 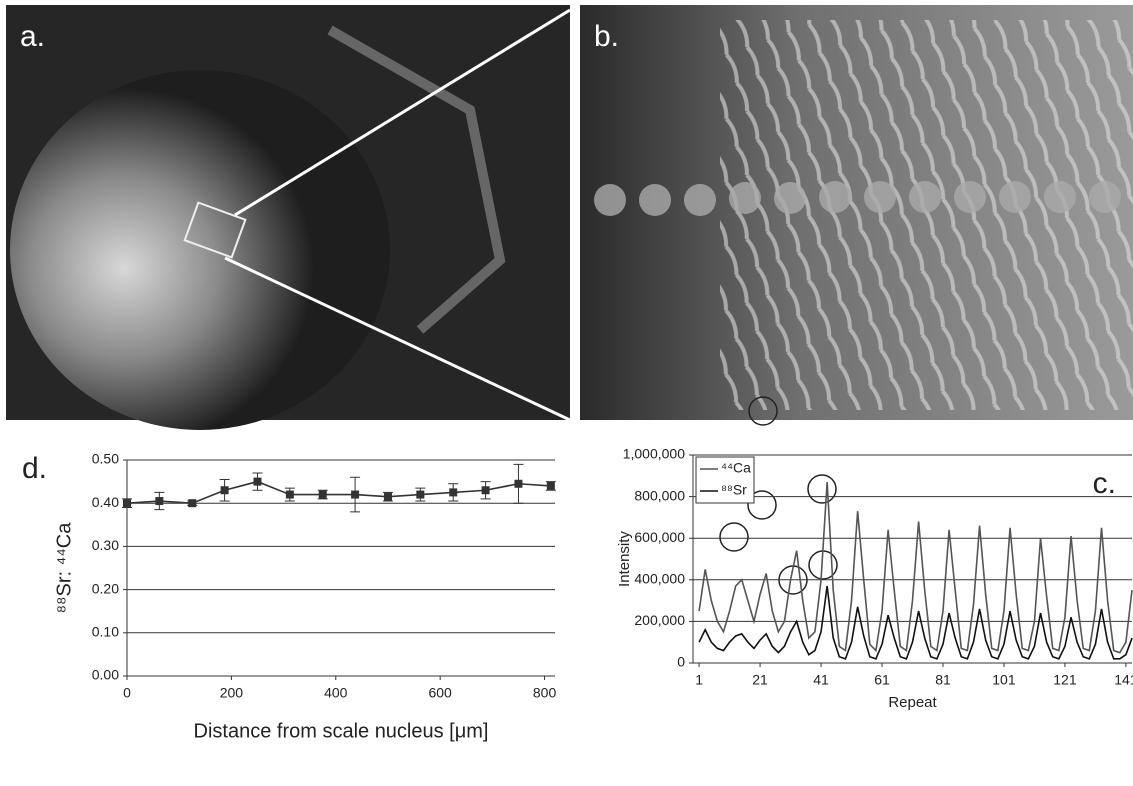 What do you see at coordinates (105, 675) in the screenshot?
I see `y-tick-label: 0.00` at bounding box center [105, 675].